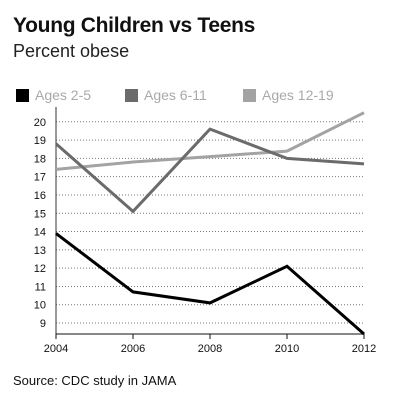  I want to click on legend-label-ages-12-19: Ages 12-19, so click(298, 95).